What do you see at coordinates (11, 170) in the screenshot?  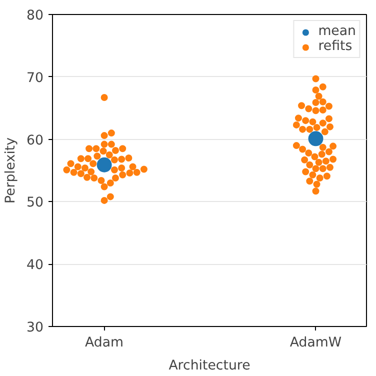 I see `y-axis-title: Perplexity` at bounding box center [11, 170].